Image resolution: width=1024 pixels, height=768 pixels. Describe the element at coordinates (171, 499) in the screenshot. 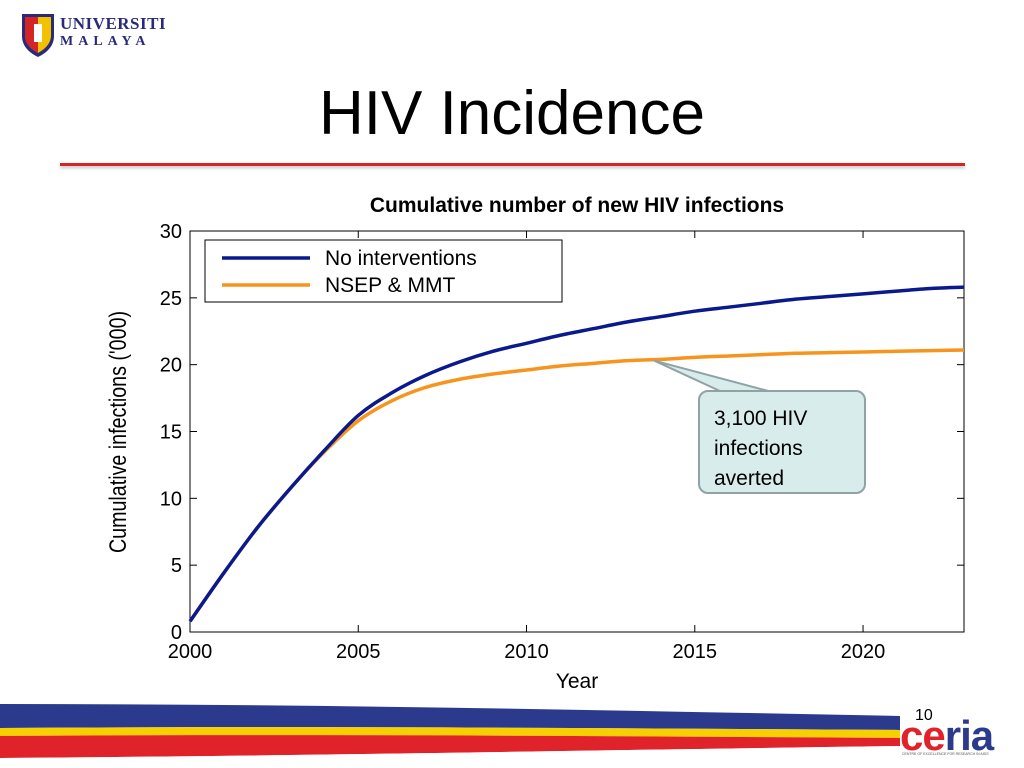

I see `y-tick-label: 10` at that location.